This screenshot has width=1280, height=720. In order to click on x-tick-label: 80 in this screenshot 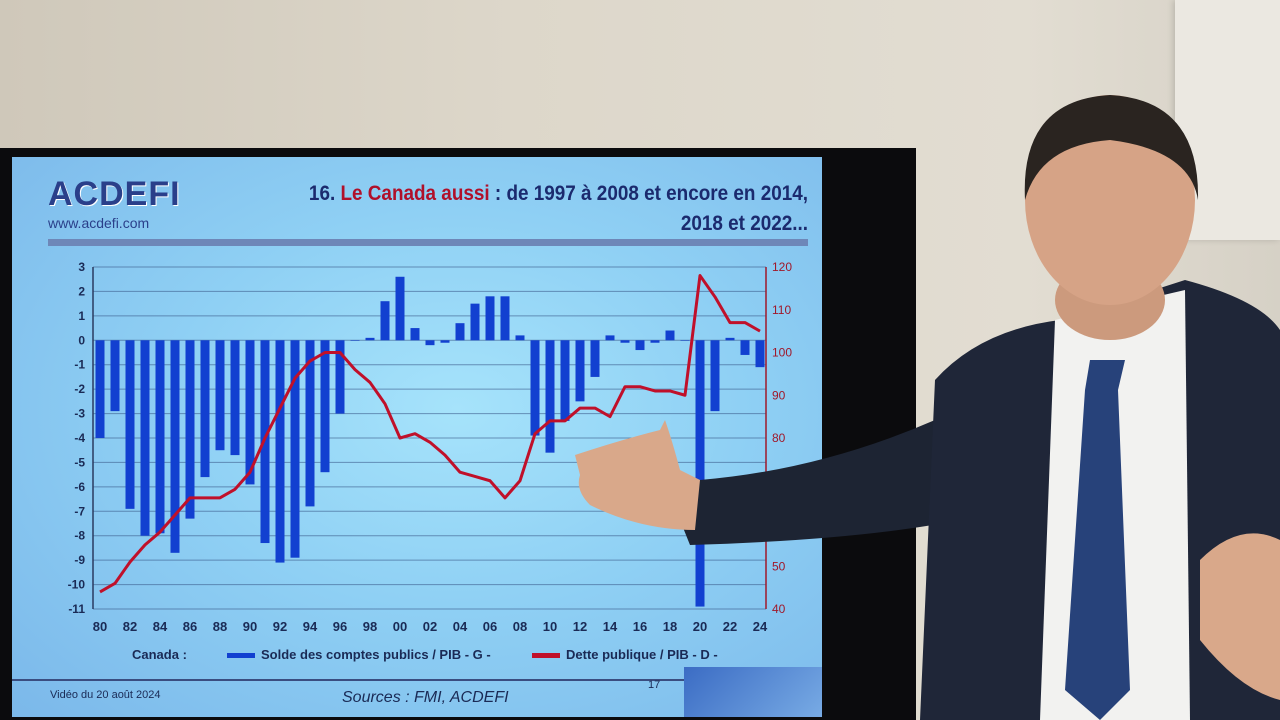, I will do `click(100, 626)`.